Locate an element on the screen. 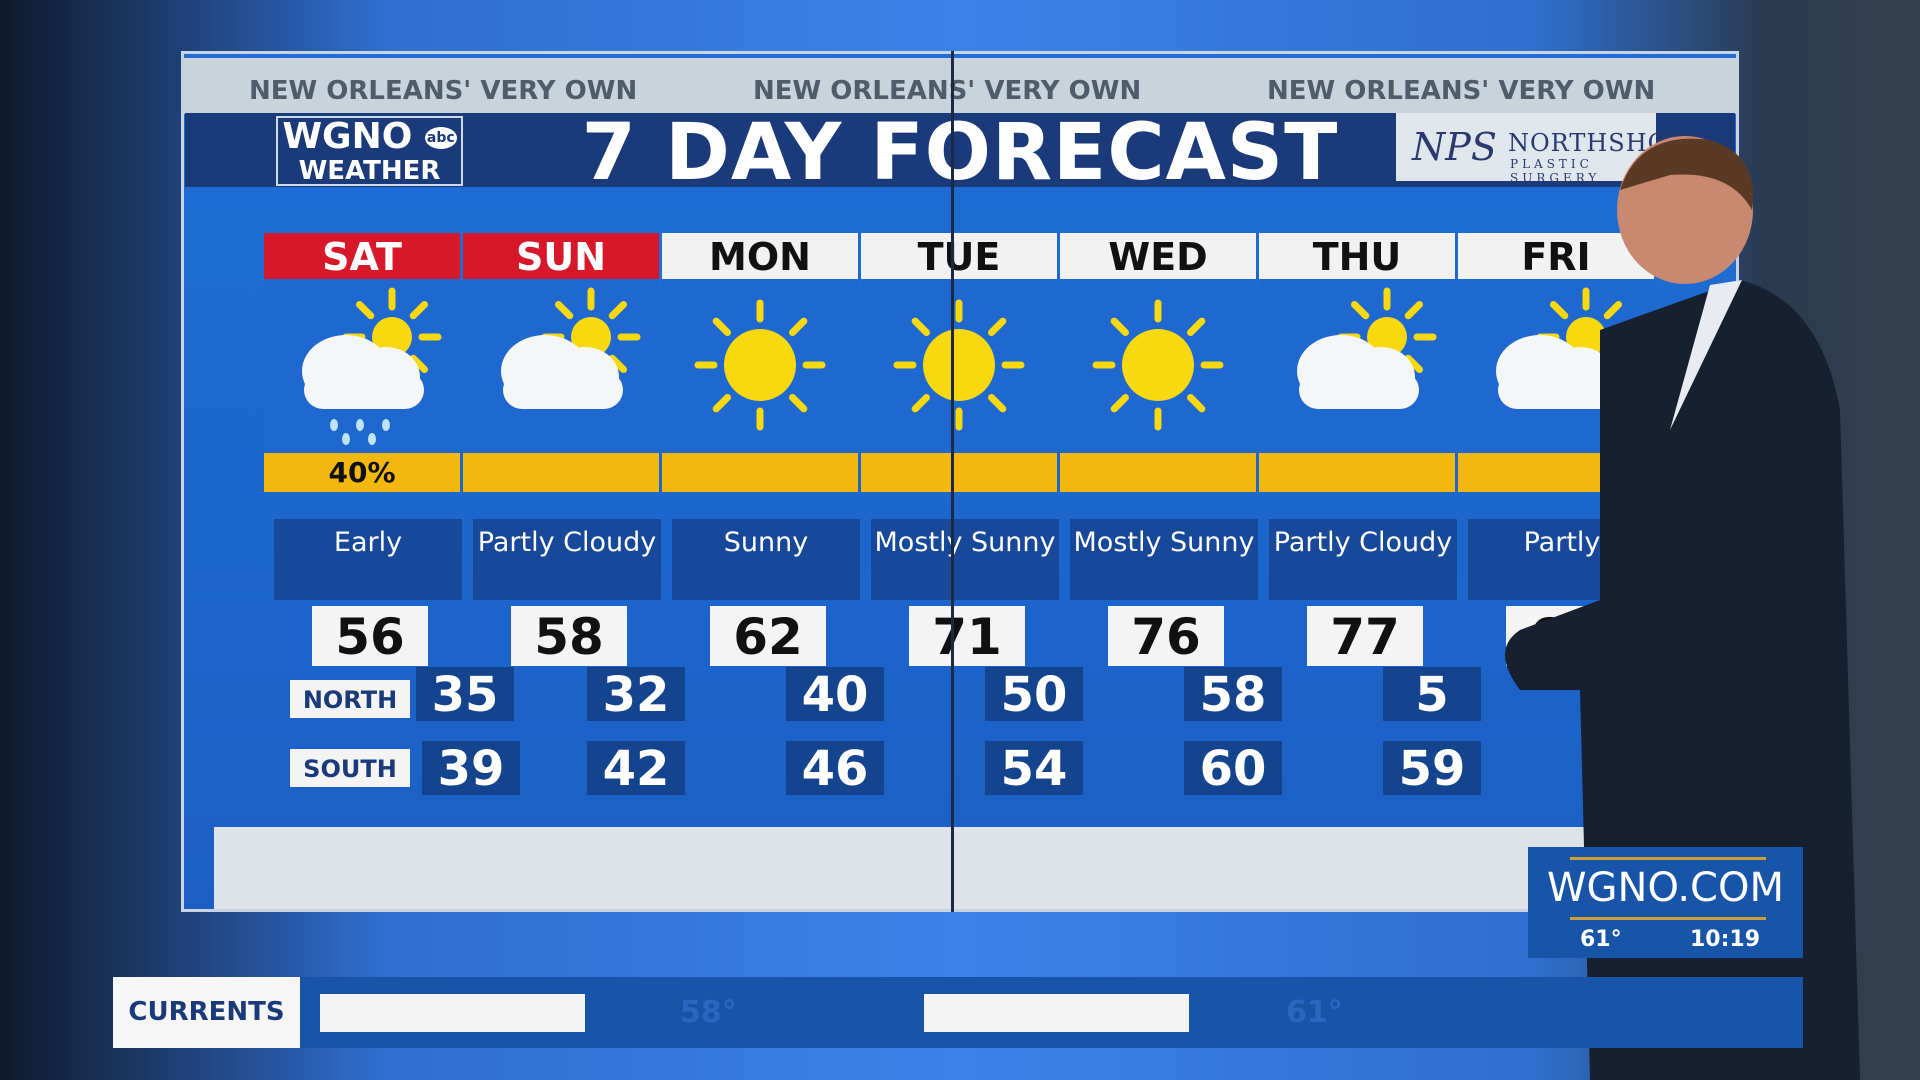 The image size is (1920, 1080). south-low: 60 is located at coordinates (1233, 769).